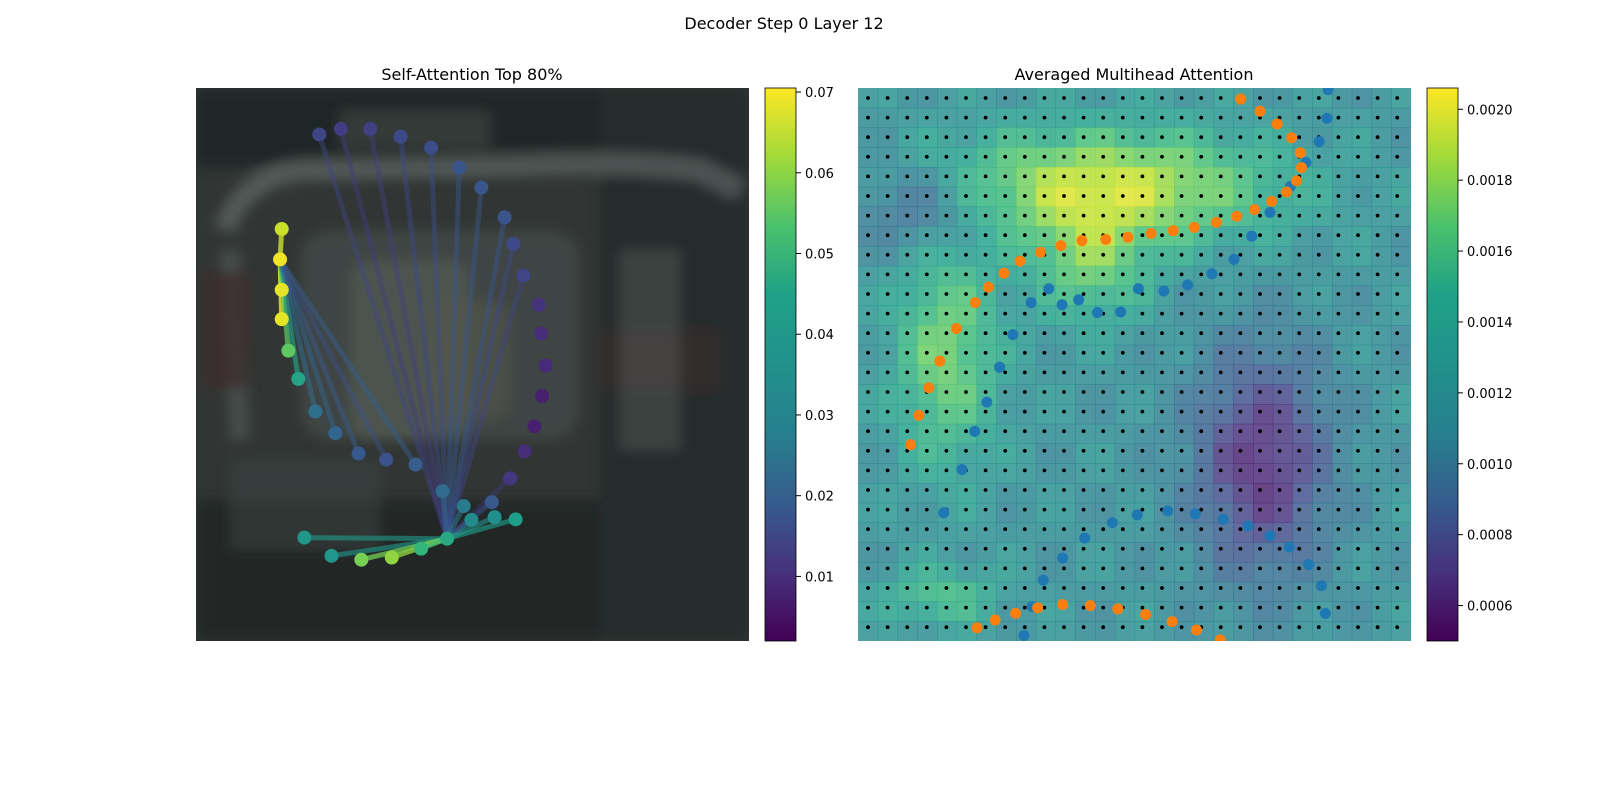 This screenshot has width=1600, height=800. What do you see at coordinates (413, 344) in the screenshot?
I see `attention-points` at bounding box center [413, 344].